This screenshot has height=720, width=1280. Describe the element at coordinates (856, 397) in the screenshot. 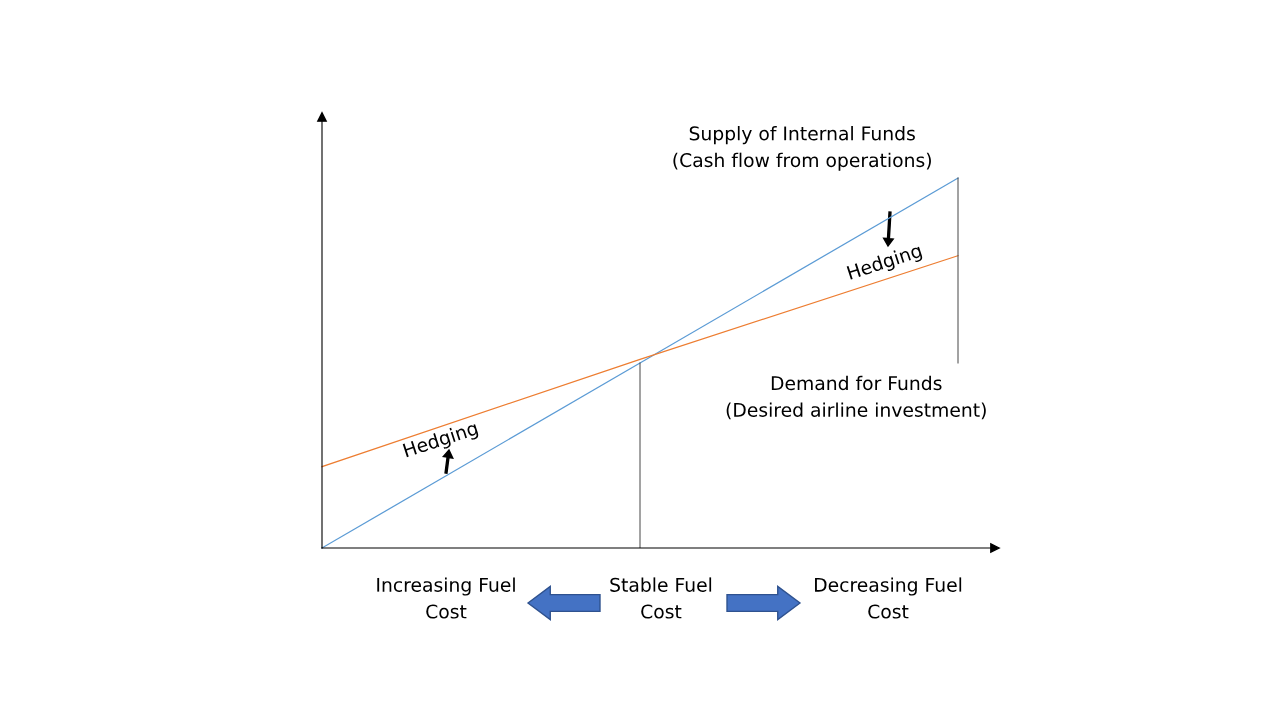

I see `text: Demand for Funds (Desired airline investment)` at that location.